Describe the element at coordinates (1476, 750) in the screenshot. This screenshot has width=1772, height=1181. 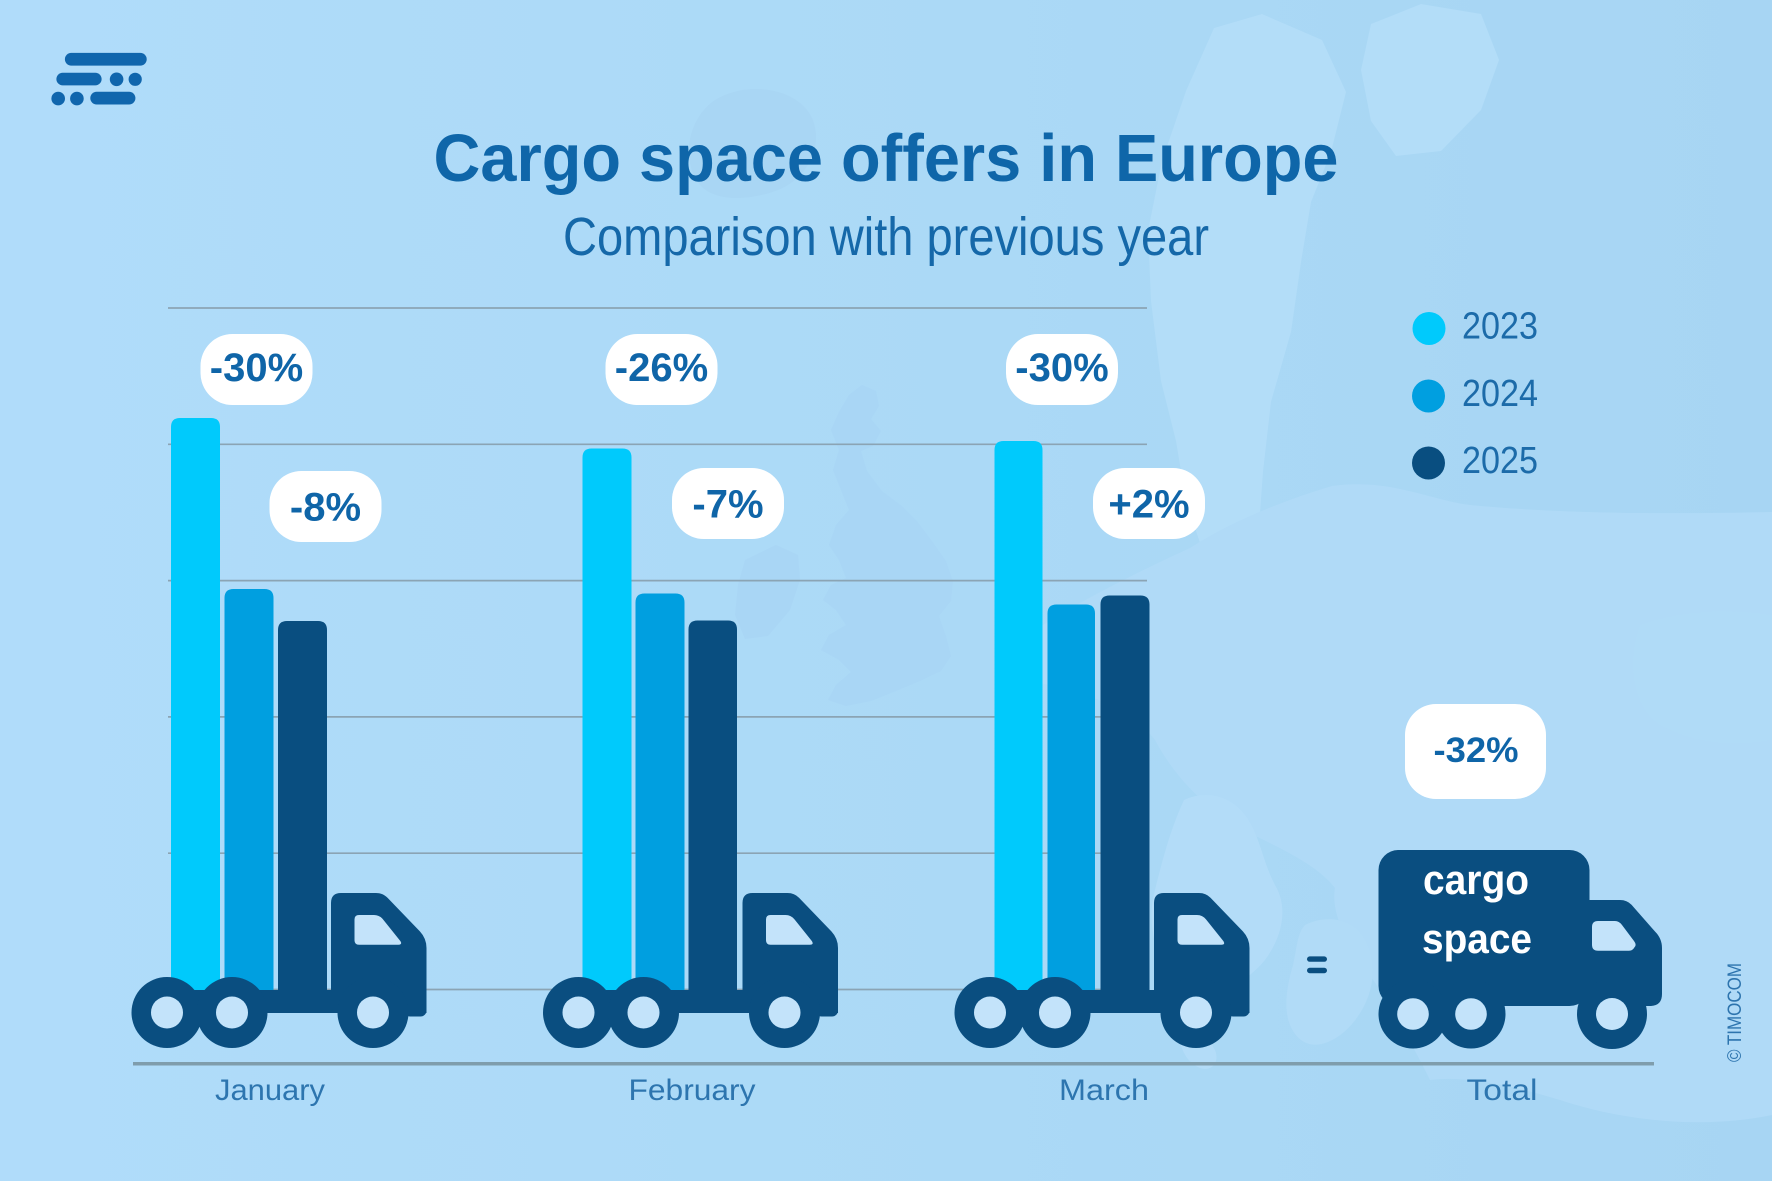
I see `svg-text: -32%` at that location.